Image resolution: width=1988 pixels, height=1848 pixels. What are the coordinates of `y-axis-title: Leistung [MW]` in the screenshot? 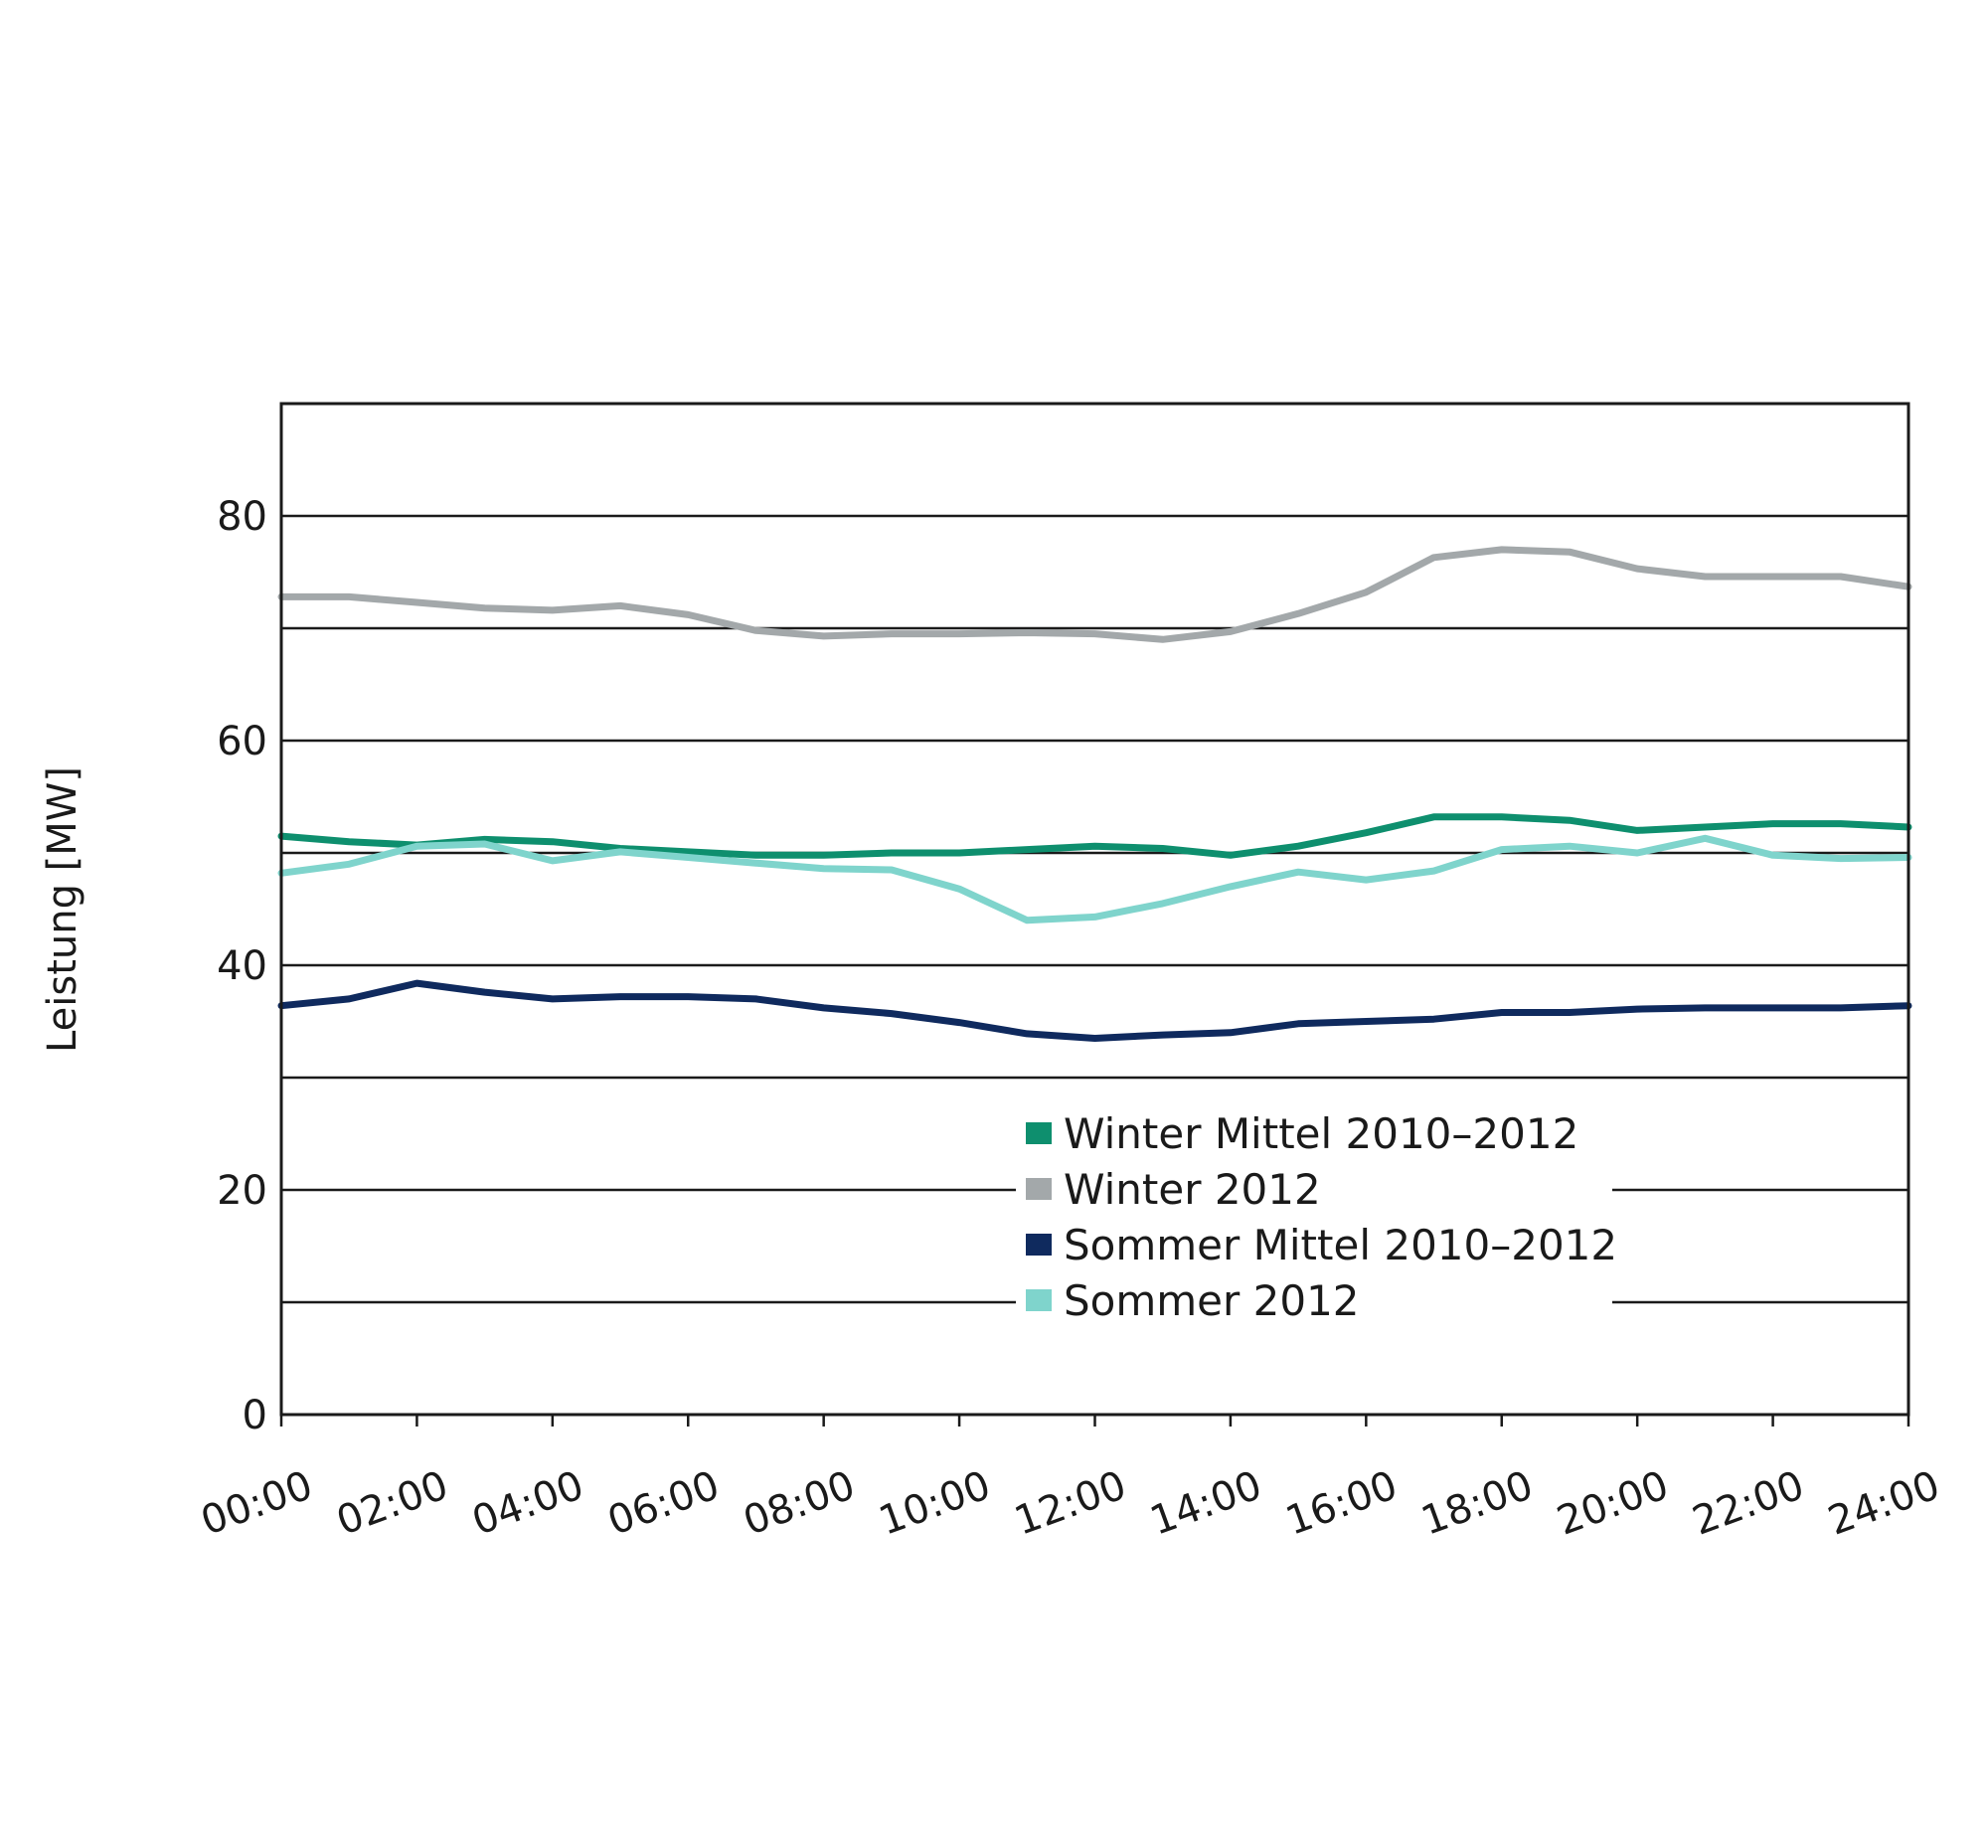 It's located at (62, 909).